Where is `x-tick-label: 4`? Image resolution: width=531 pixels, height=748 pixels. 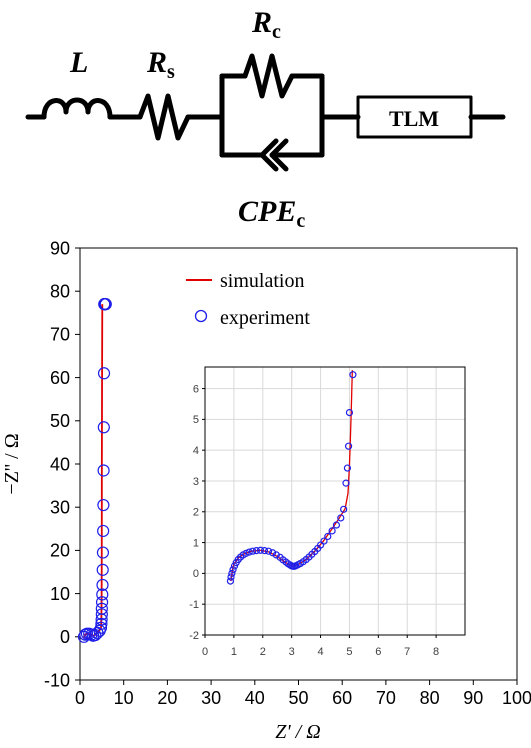
x-tick-label: 4 is located at coordinates (320, 652).